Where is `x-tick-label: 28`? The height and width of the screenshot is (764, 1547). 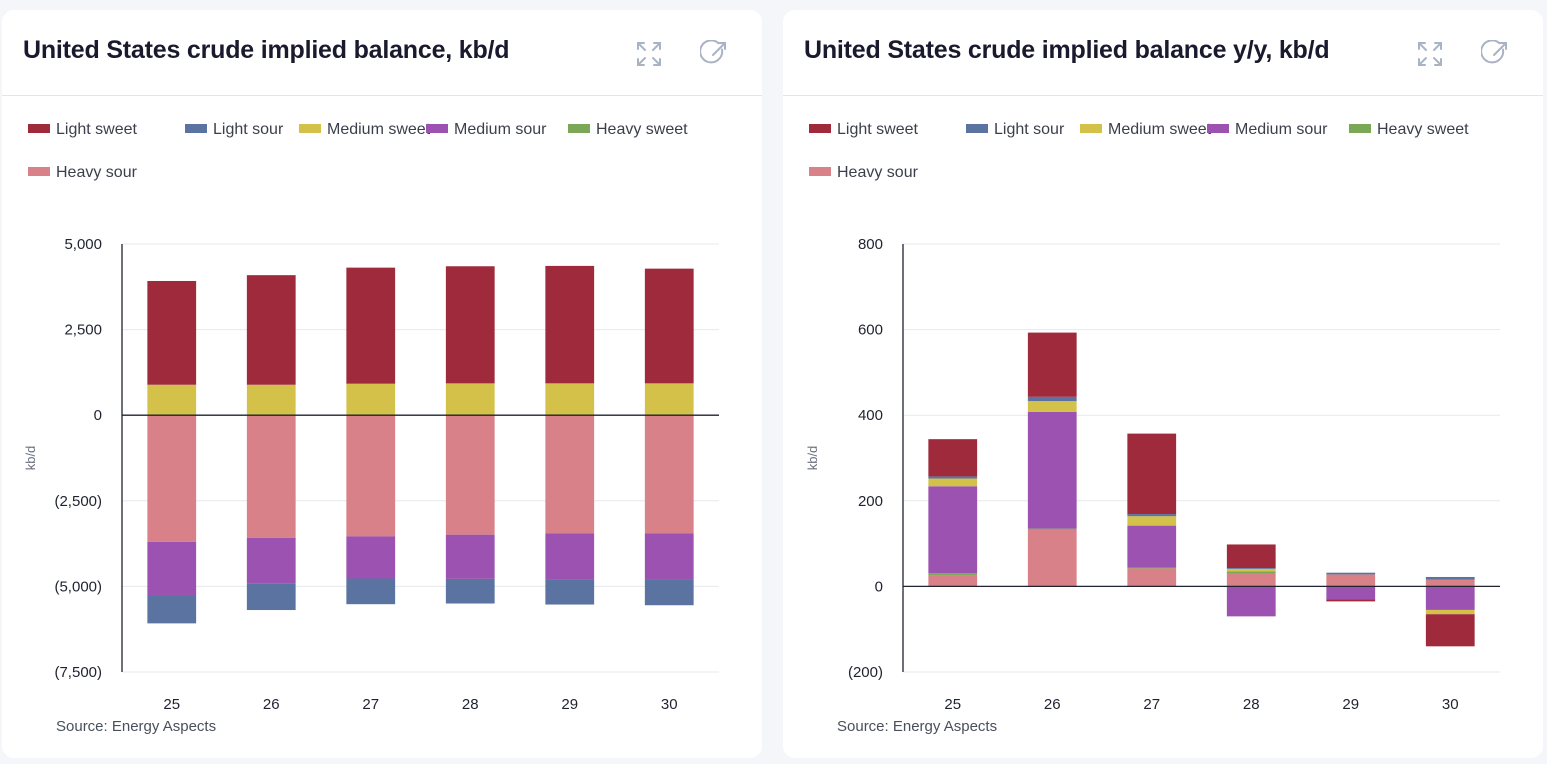 x-tick-label: 28 is located at coordinates (470, 704).